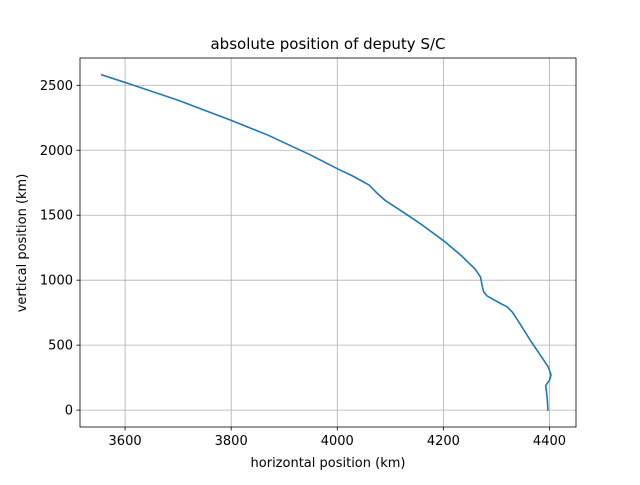  Describe the element at coordinates (22, 243) in the screenshot. I see `y-axis-label: vertical position (km)` at that location.